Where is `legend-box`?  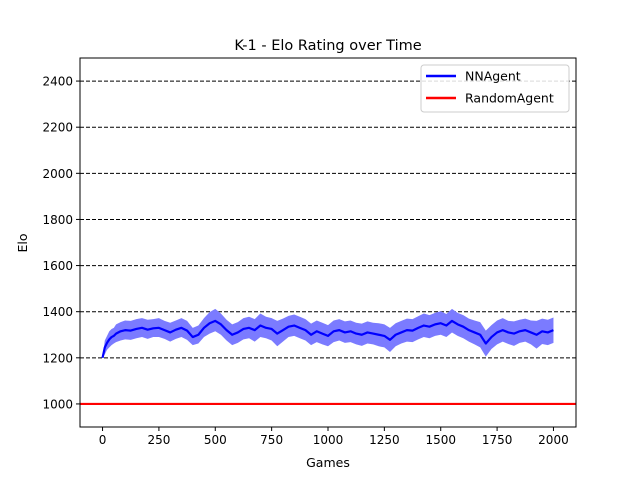 legend-box is located at coordinates (495, 88).